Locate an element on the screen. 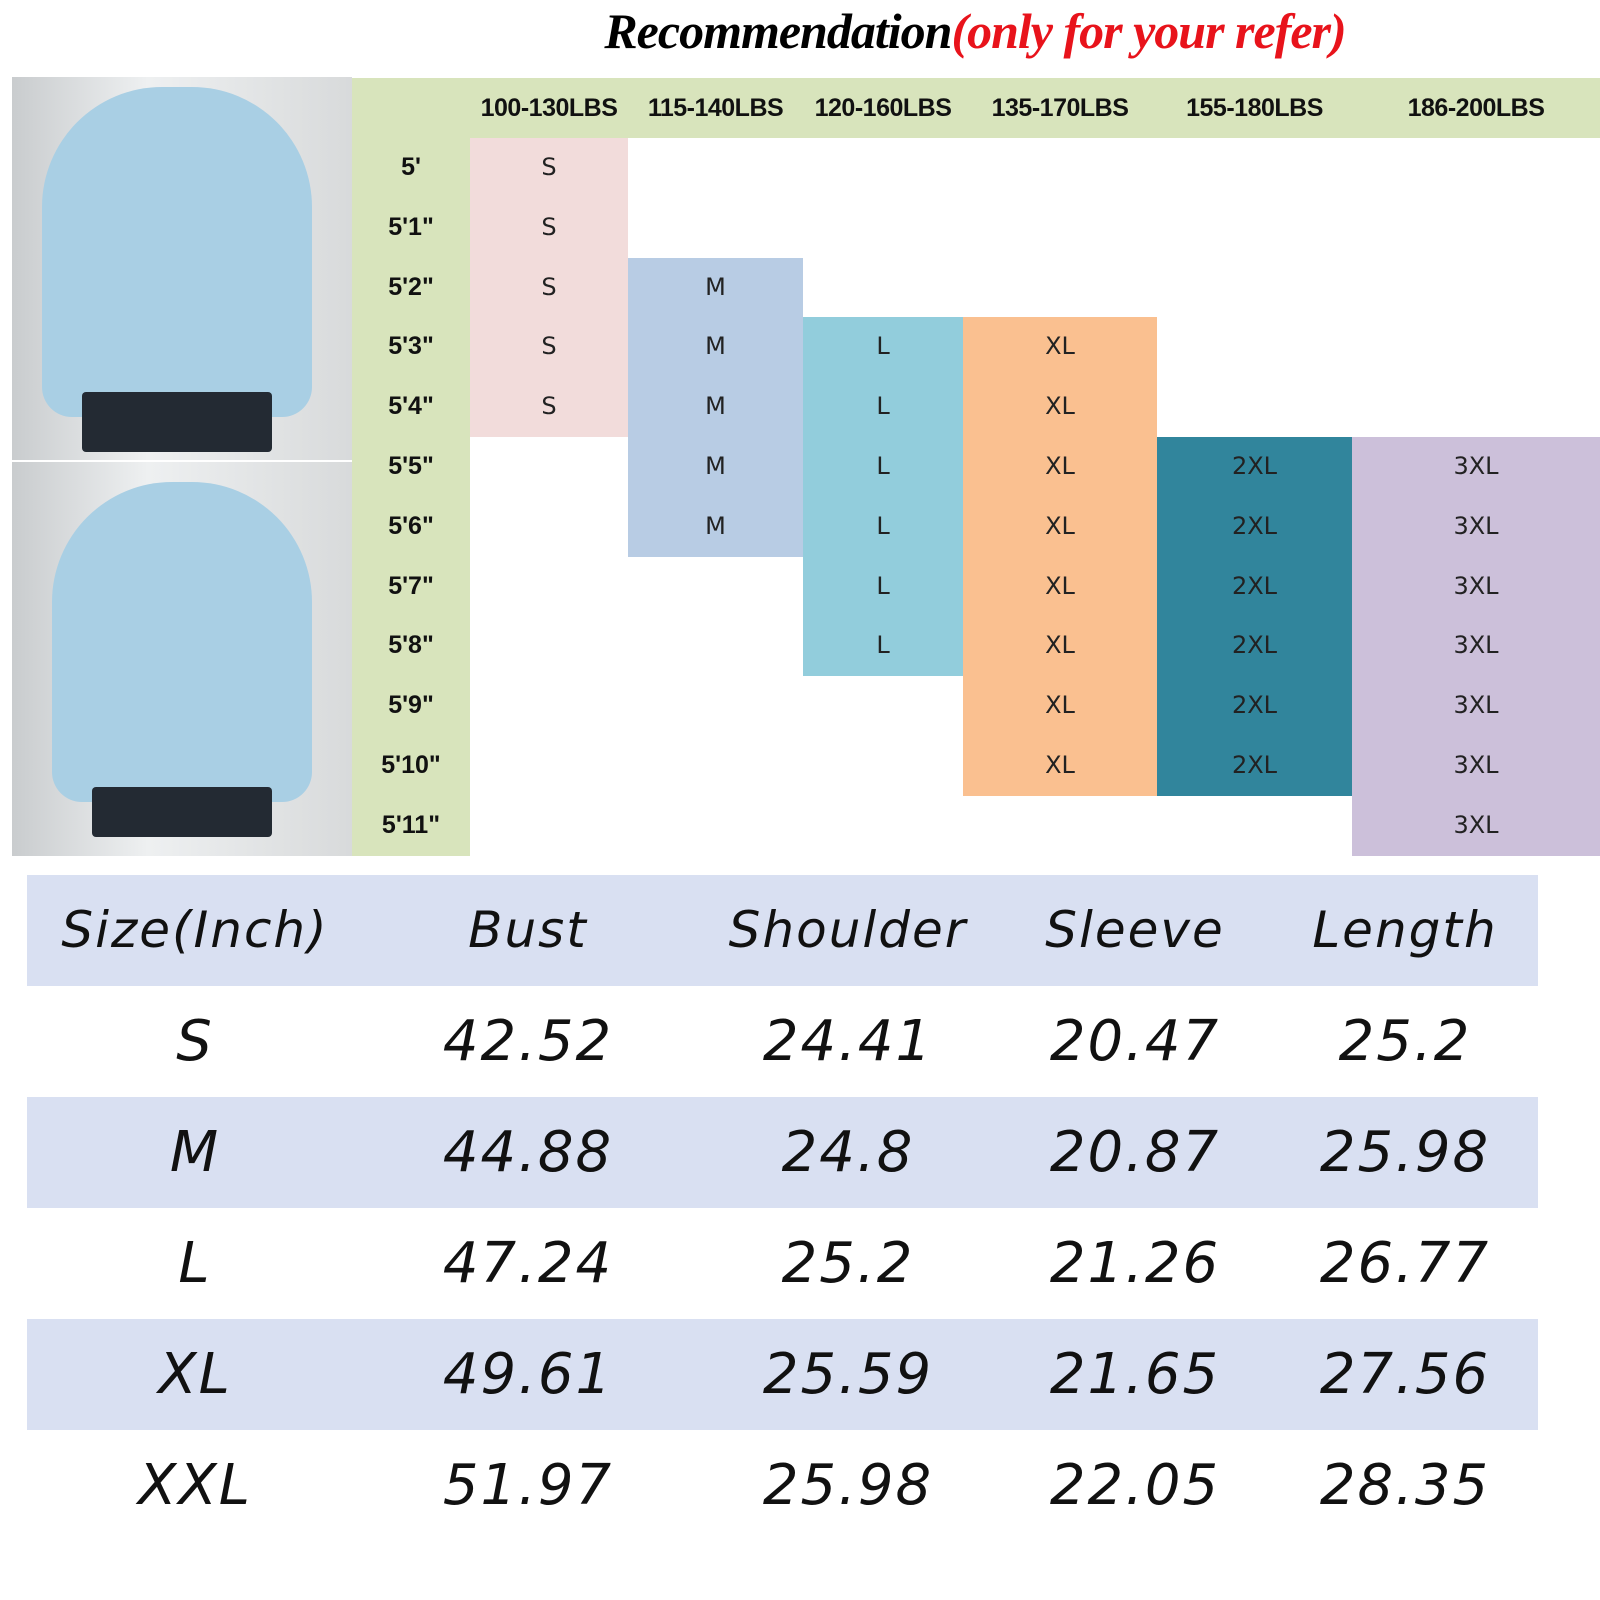 Image resolution: width=1600 pixels, height=1600 pixels. height-label: 5'9" is located at coordinates (411, 705).